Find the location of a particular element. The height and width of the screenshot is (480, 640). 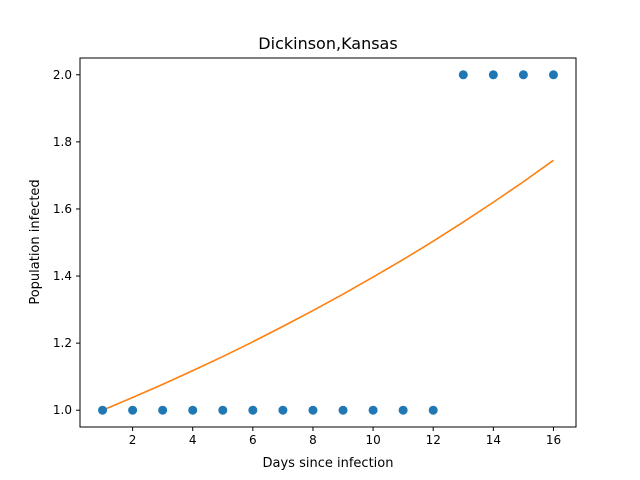

x-tick-label: 4 is located at coordinates (193, 440).